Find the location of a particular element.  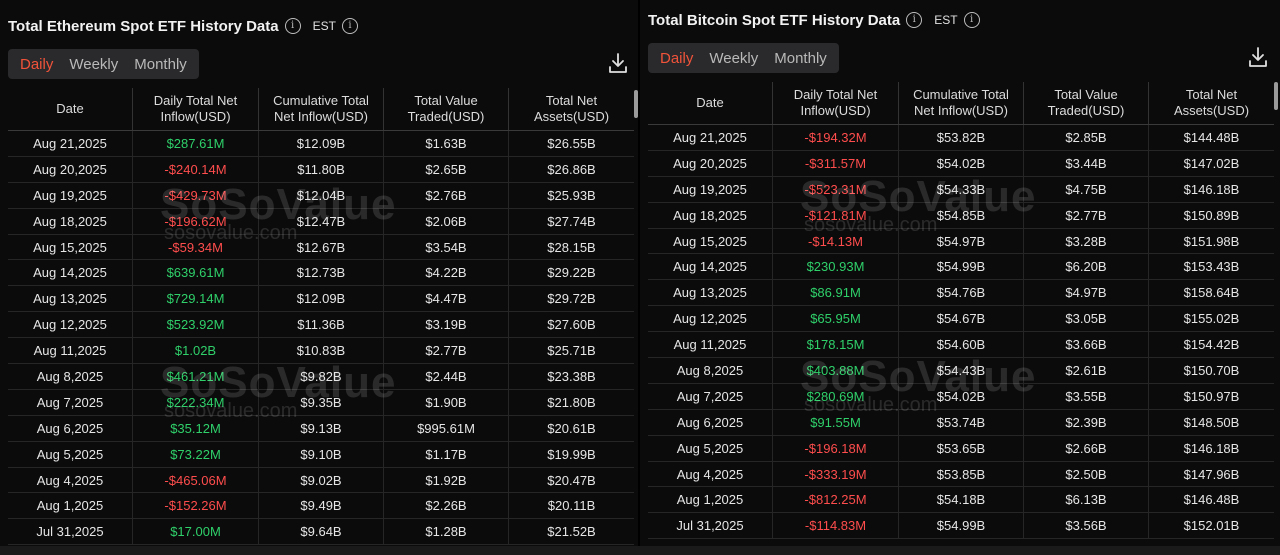

value-cell: $21.52B is located at coordinates (571, 532).